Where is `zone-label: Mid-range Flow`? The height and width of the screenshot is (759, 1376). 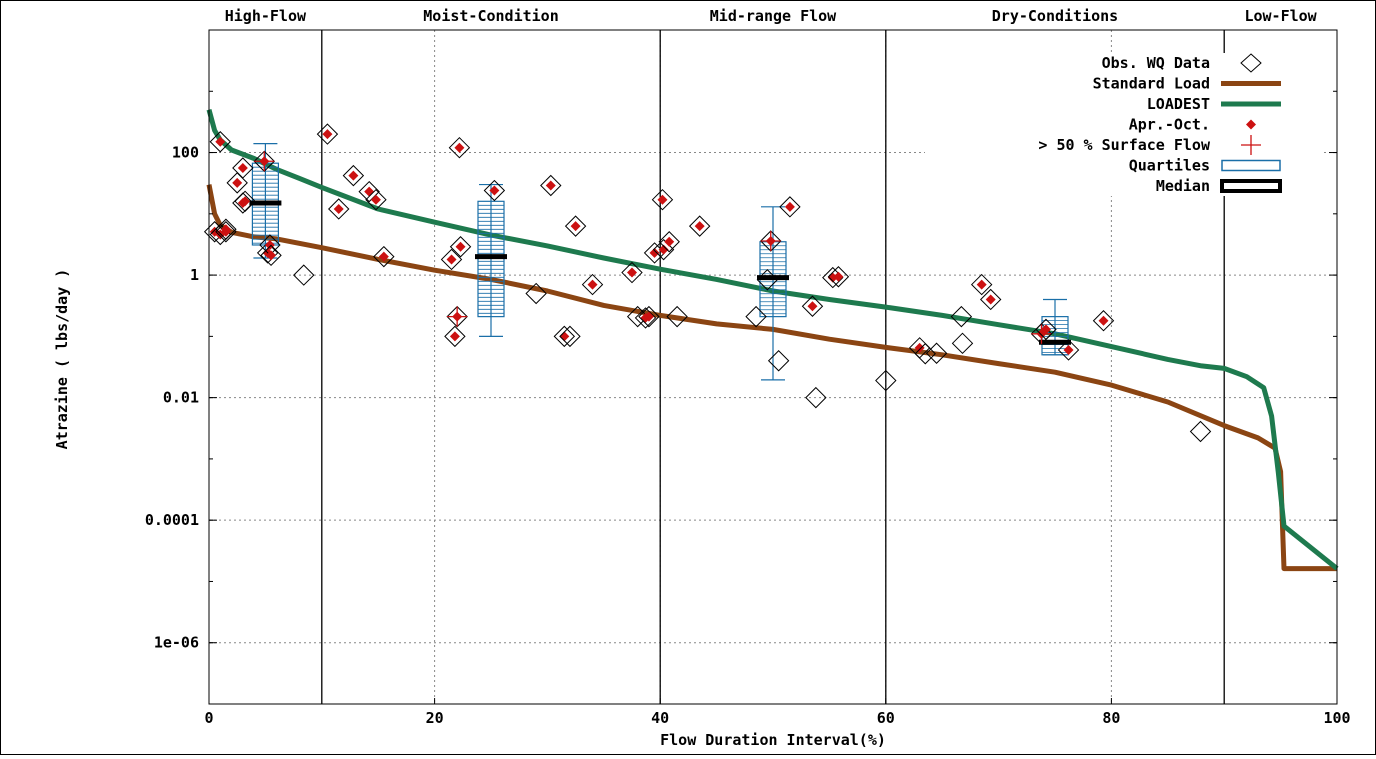 zone-label: Mid-range Flow is located at coordinates (773, 16).